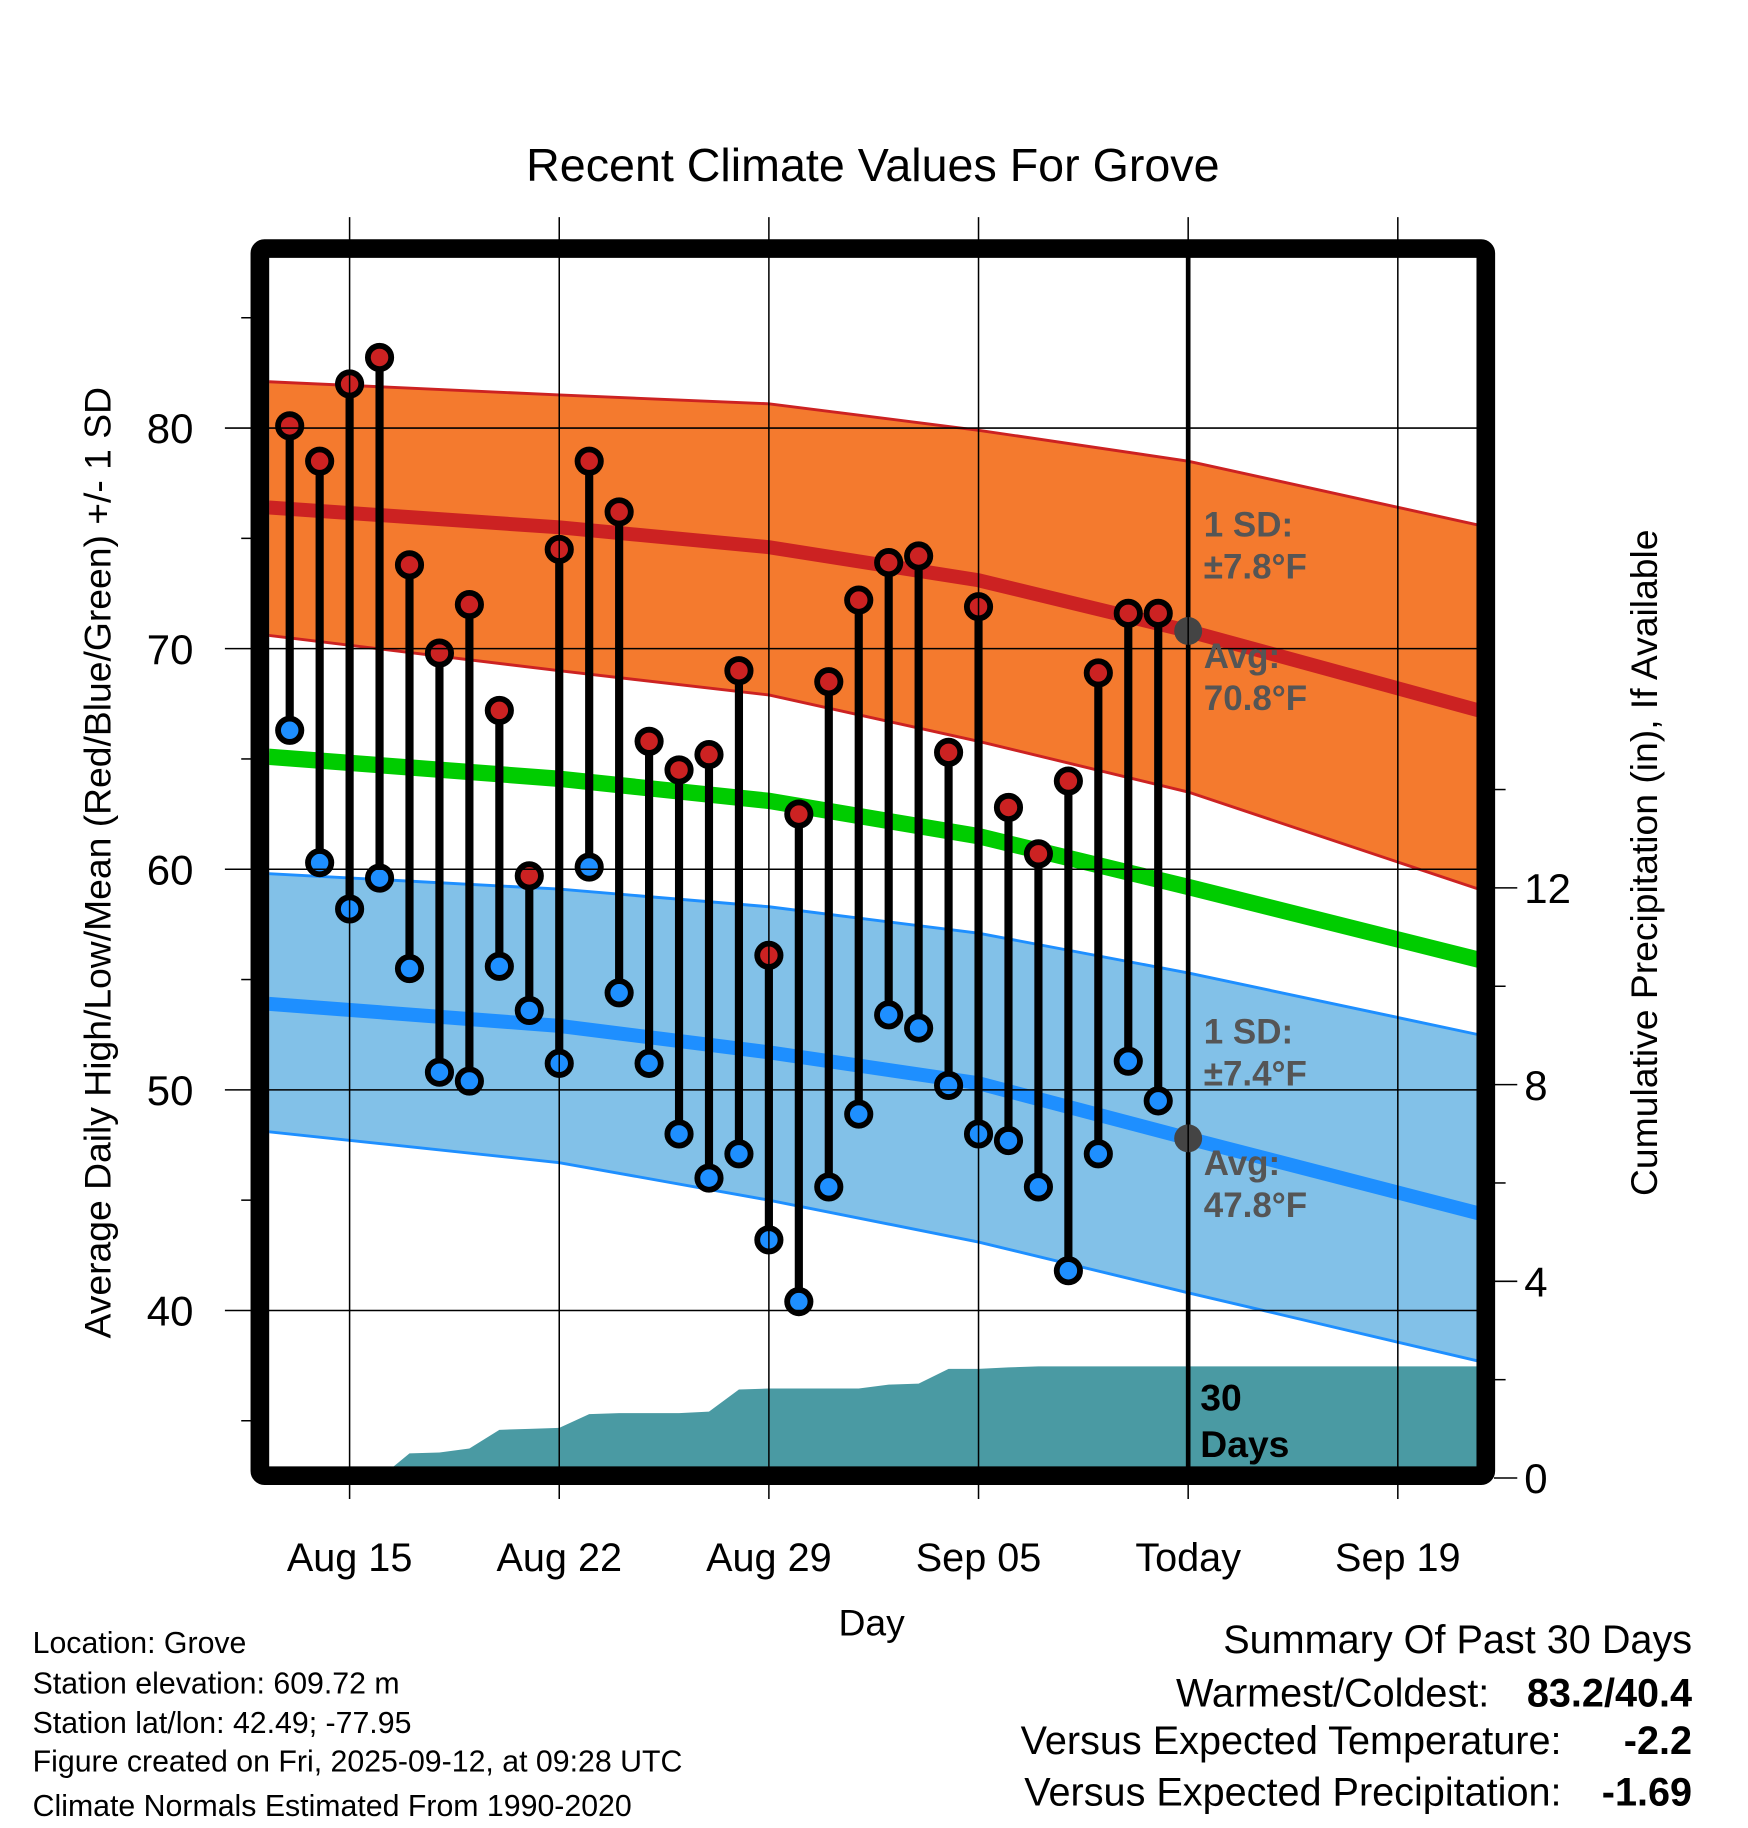 The height and width of the screenshot is (1828, 1748). I want to click on x-tick-label: Sep 05, so click(979, 1558).